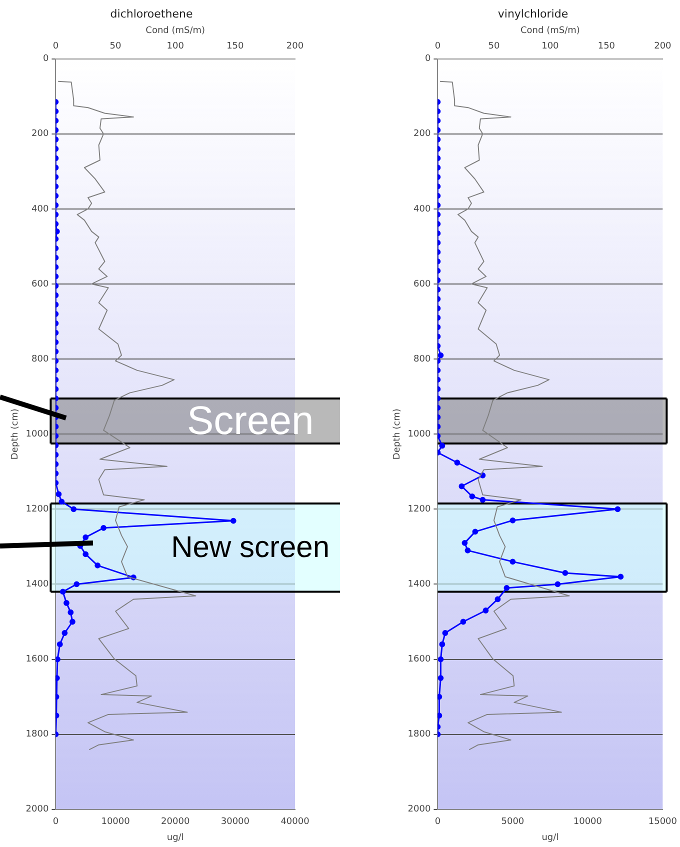 This screenshot has width=680, height=847. What do you see at coordinates (175, 822) in the screenshot?
I see `x-tick-label: 20000` at bounding box center [175, 822].